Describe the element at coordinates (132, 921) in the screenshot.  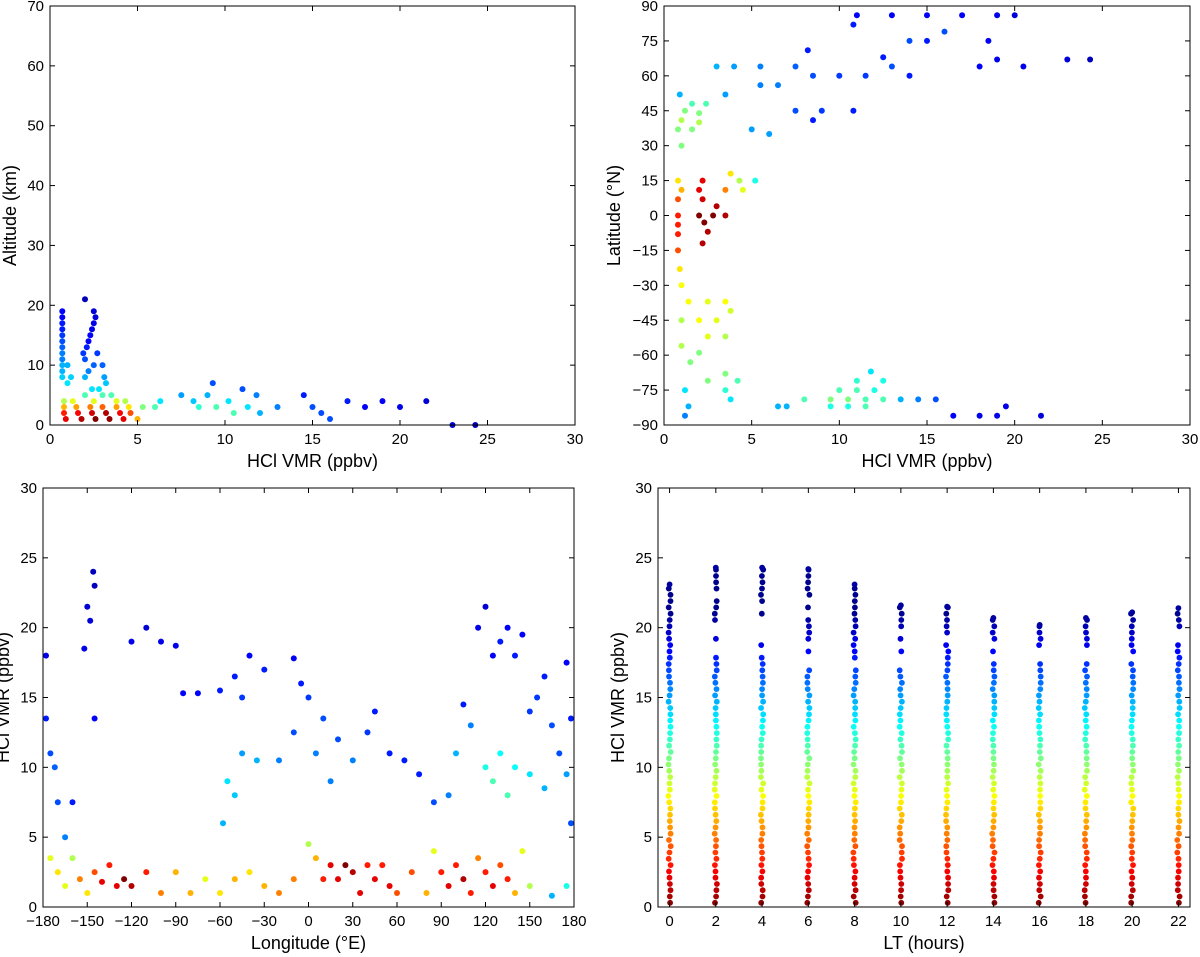
I see `x-tick-label: −120` at that location.